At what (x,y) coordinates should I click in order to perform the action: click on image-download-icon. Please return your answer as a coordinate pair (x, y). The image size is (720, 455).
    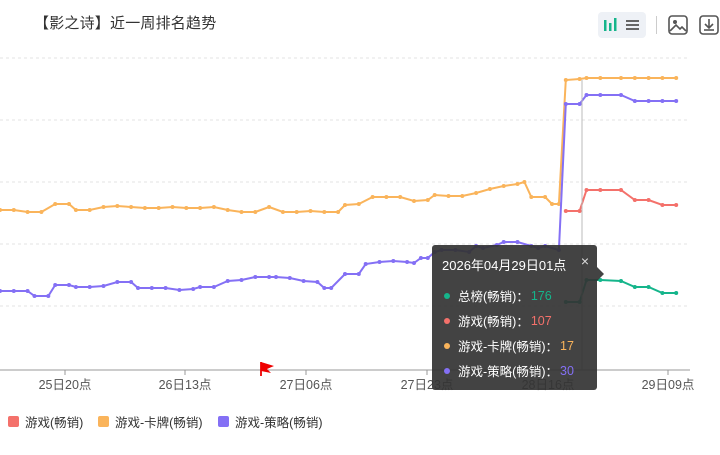
    Looking at the image, I should click on (678, 25).